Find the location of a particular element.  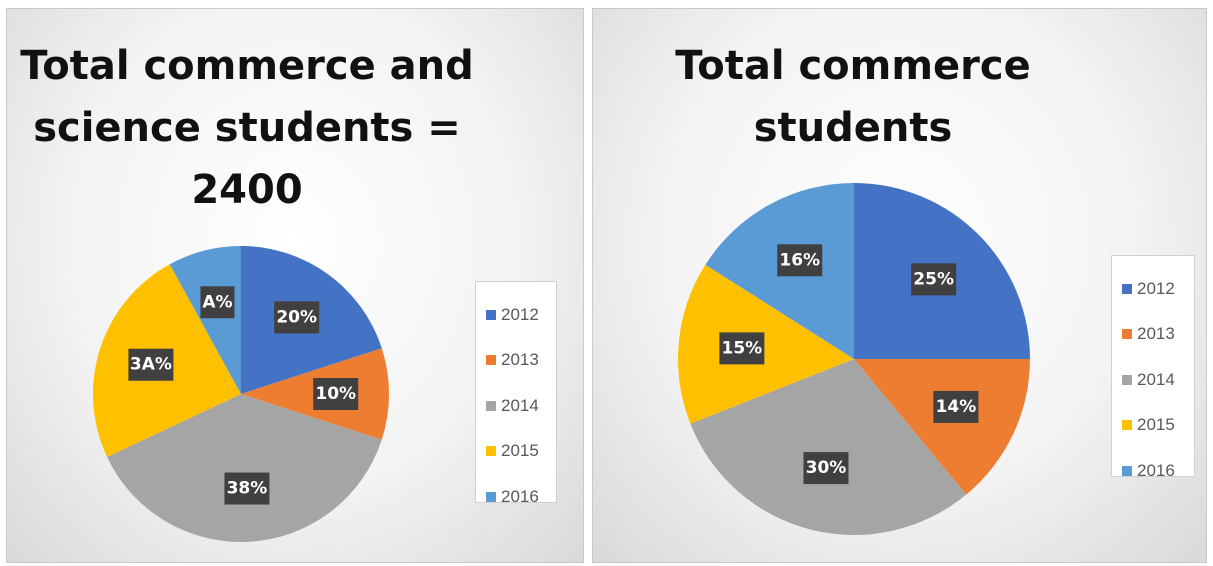

chart-left-data-label-2014: 38% is located at coordinates (247, 488).